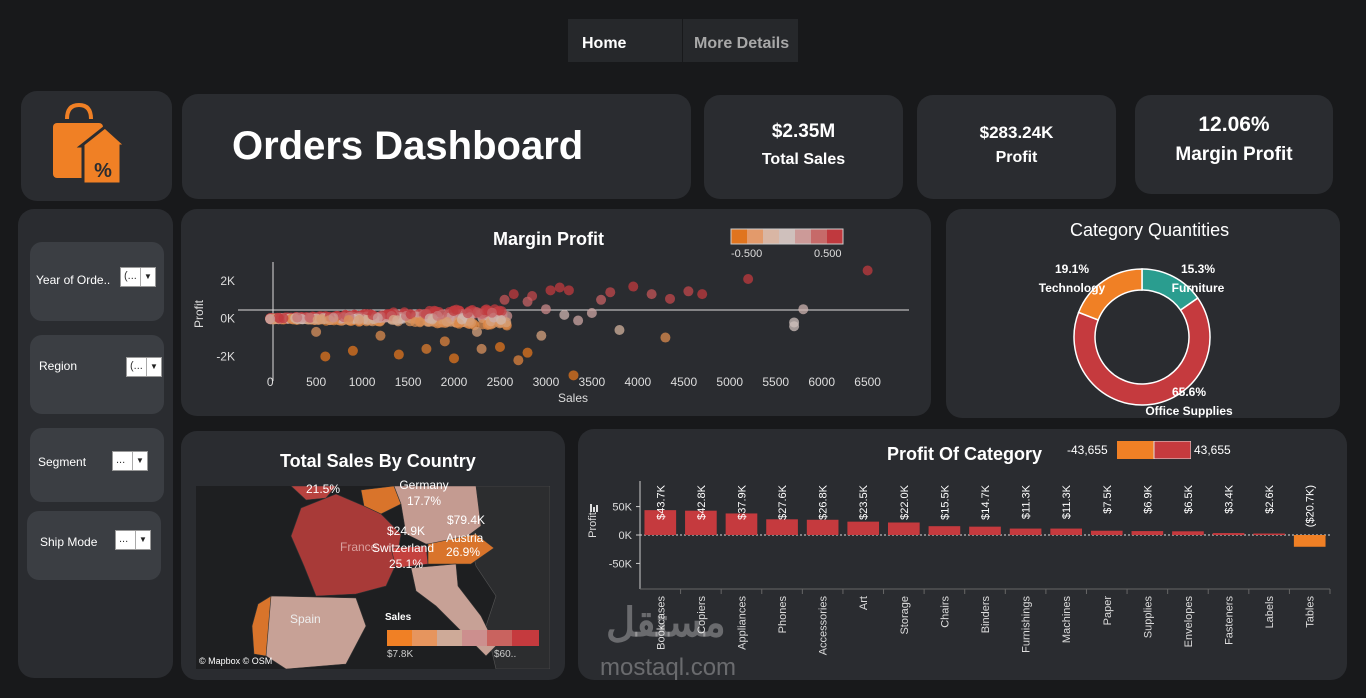 This screenshot has width=1366, height=698. What do you see at coordinates (1309, 541) in the screenshot?
I see `bar-tables` at bounding box center [1309, 541].